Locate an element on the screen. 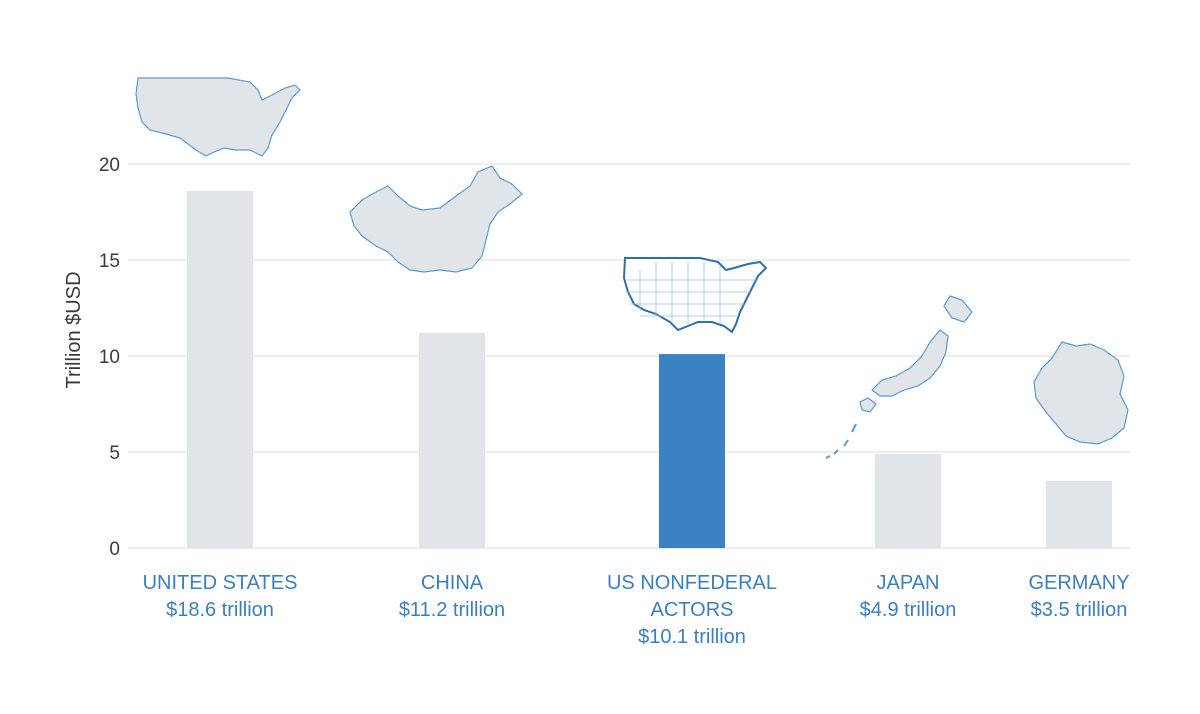  category-name-label: CHINA is located at coordinates (452, 583).